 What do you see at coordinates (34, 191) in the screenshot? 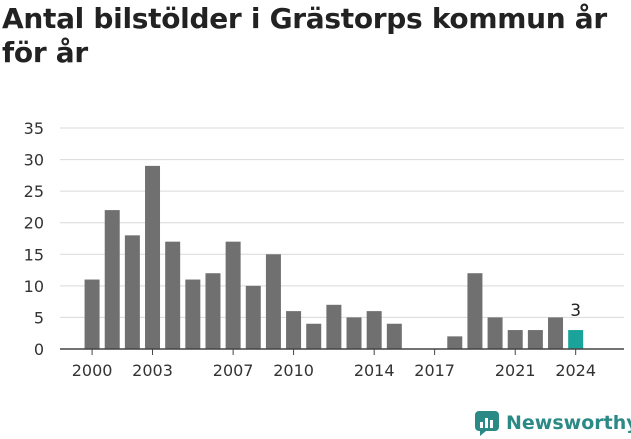
I see `y-tick-label: 25` at bounding box center [34, 191].